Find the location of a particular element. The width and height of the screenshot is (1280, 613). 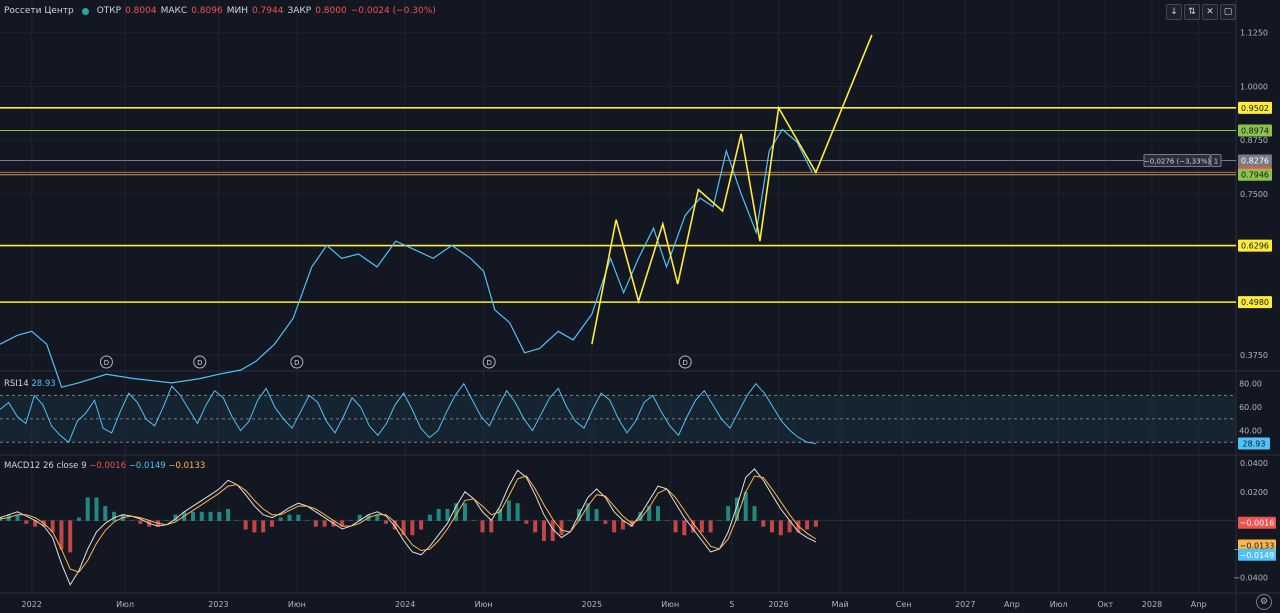

high-value: 0.8096 is located at coordinates (207, 11).